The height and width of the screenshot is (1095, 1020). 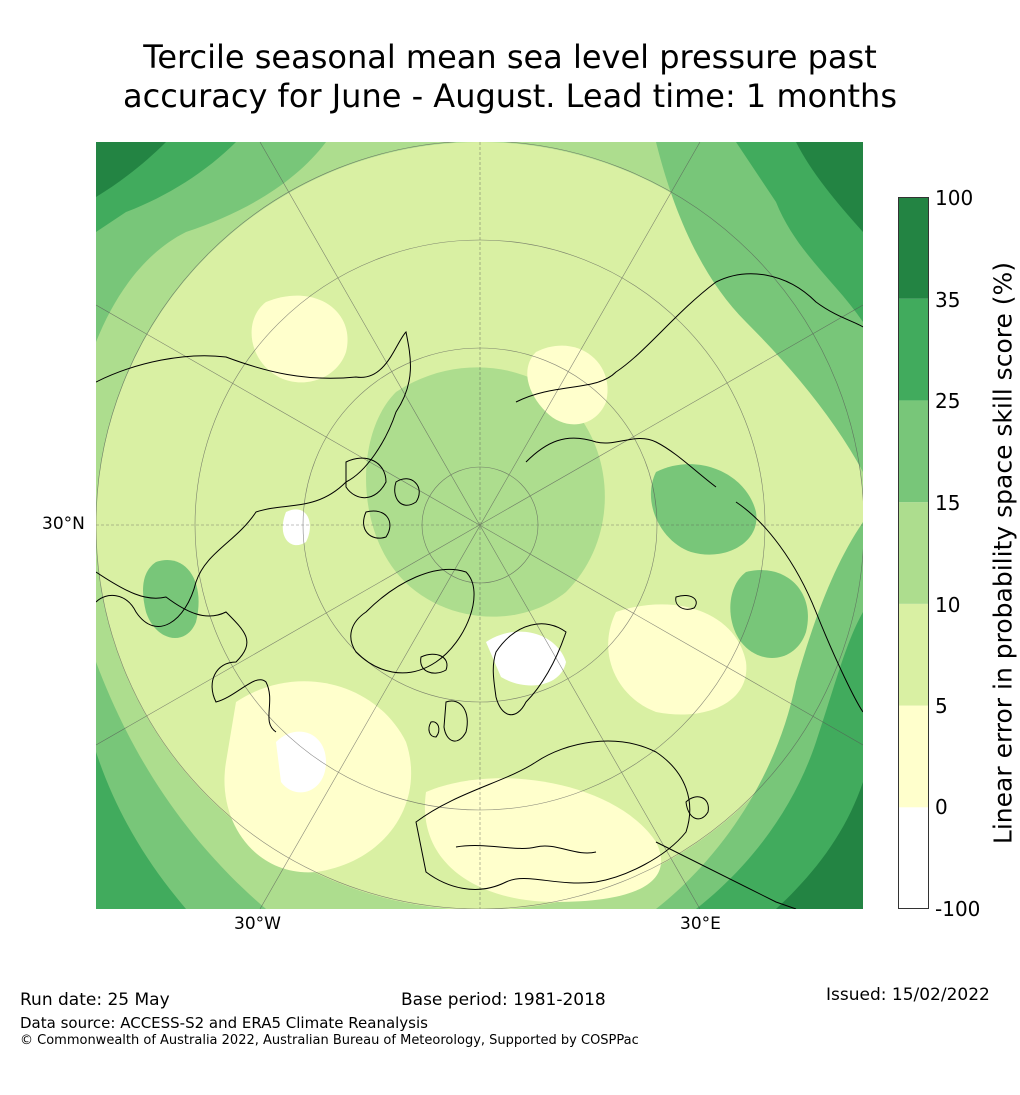 What do you see at coordinates (686, 602) in the screenshot?
I see `coastline-lake` at bounding box center [686, 602].